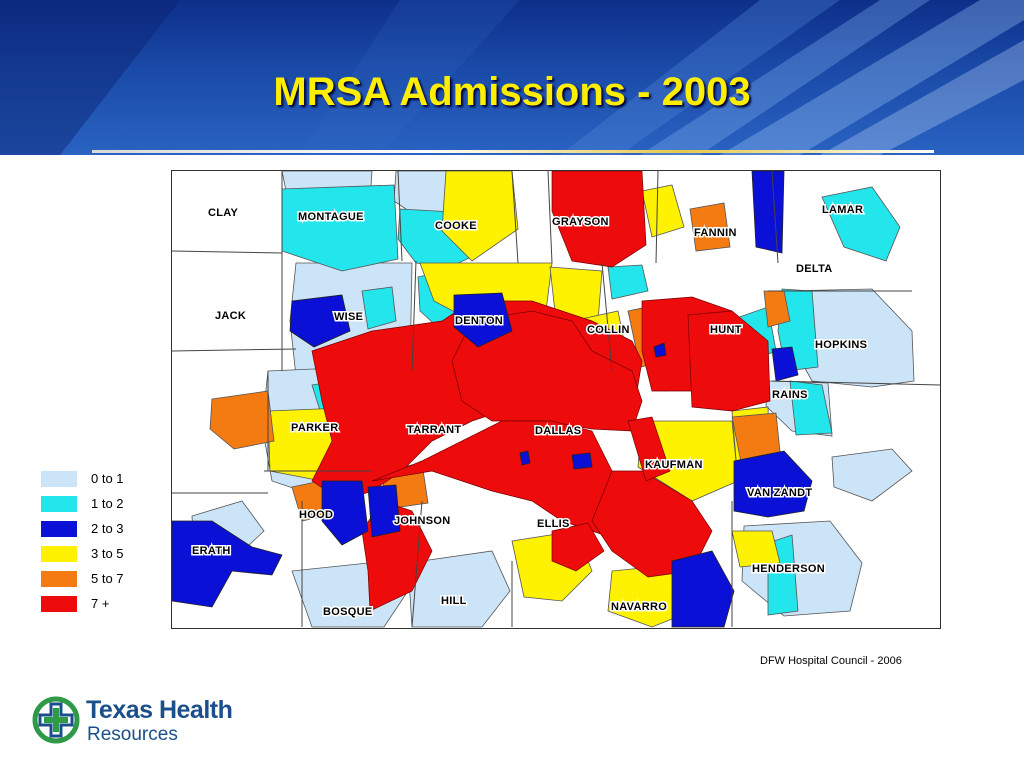 Image resolution: width=1024 pixels, height=768 pixels. I want to click on county-label-rains: RAINS, so click(790, 395).